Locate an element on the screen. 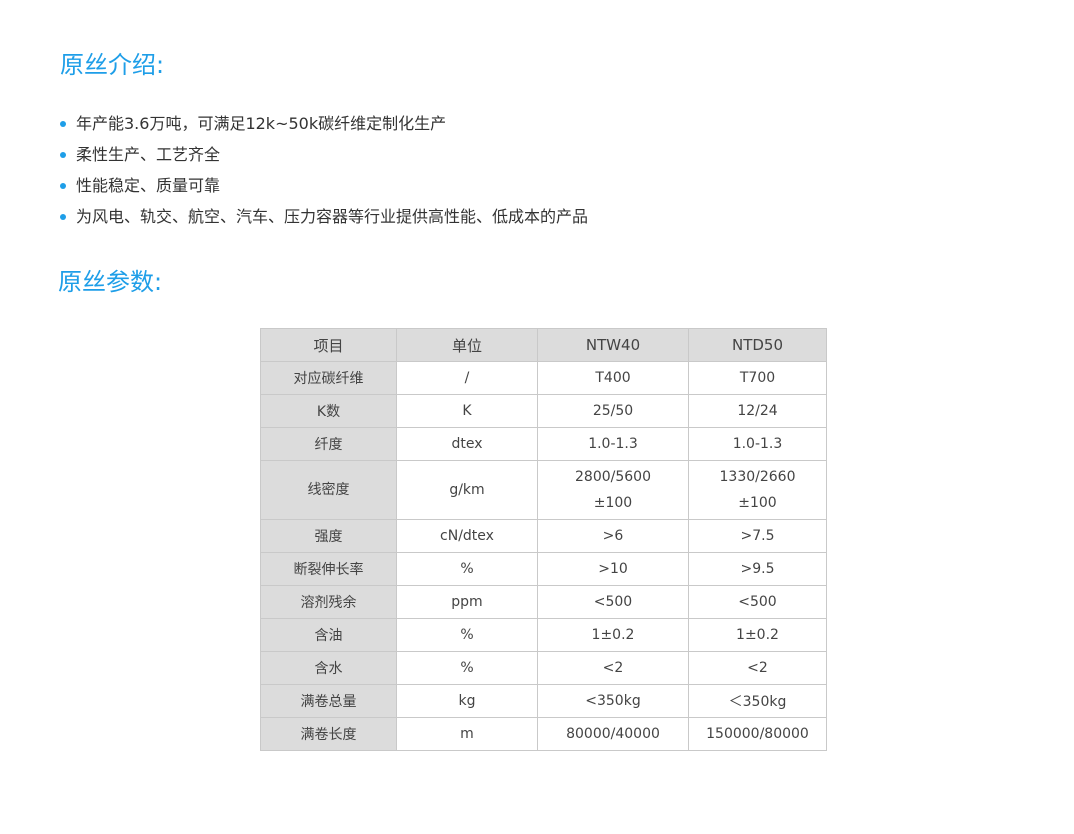 This screenshot has width=1074, height=834. list-item-text: 年产能3.6万吨，可满足12k~50k碳纤维定制化生产 is located at coordinates (261, 123).